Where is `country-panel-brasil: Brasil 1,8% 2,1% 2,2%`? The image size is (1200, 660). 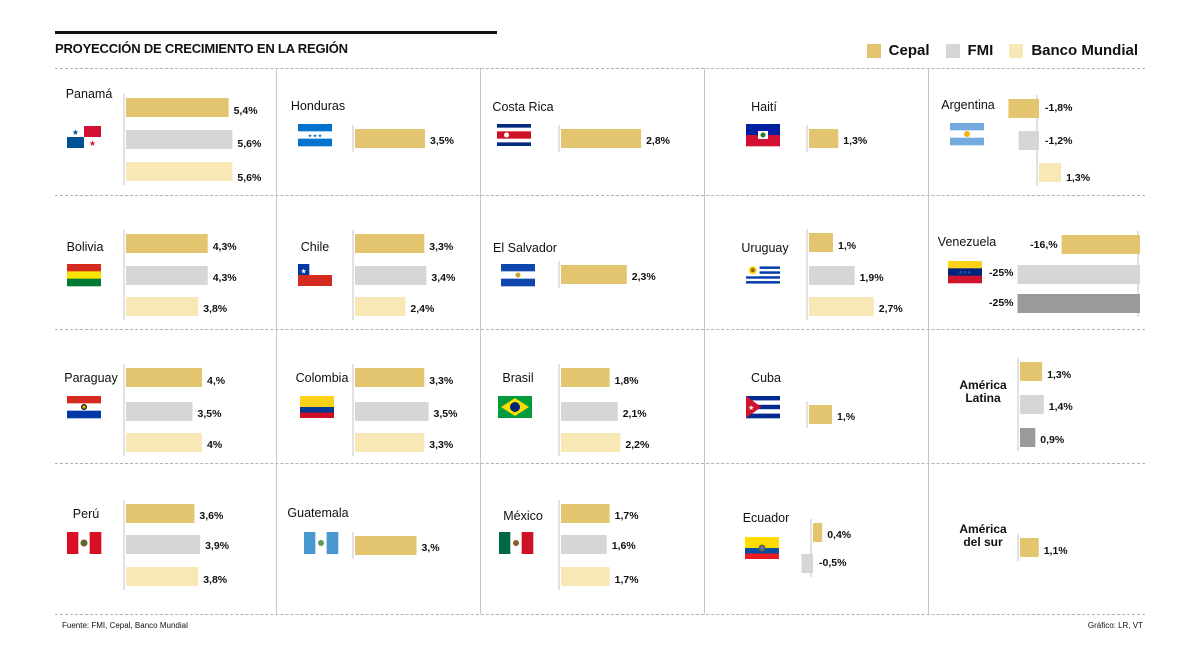
country-panel-brasil: Brasil 1,8% 2,1% 2,2% is located at coordinates (574, 410).